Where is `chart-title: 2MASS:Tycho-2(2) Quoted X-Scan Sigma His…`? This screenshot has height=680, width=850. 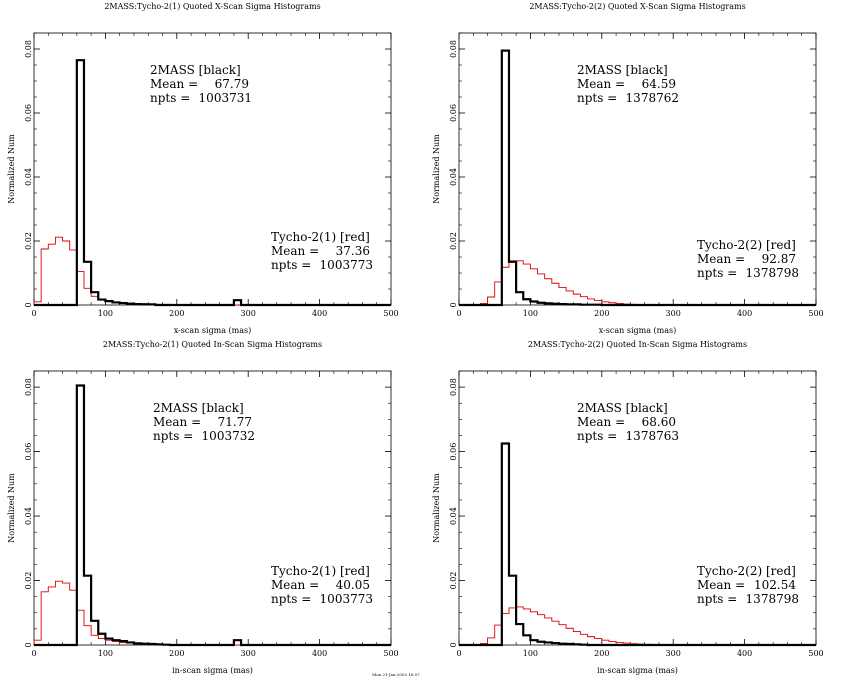
chart-title: 2MASS:Tycho-2(2) Quoted X-Scan Sigma His… is located at coordinates (637, 6).